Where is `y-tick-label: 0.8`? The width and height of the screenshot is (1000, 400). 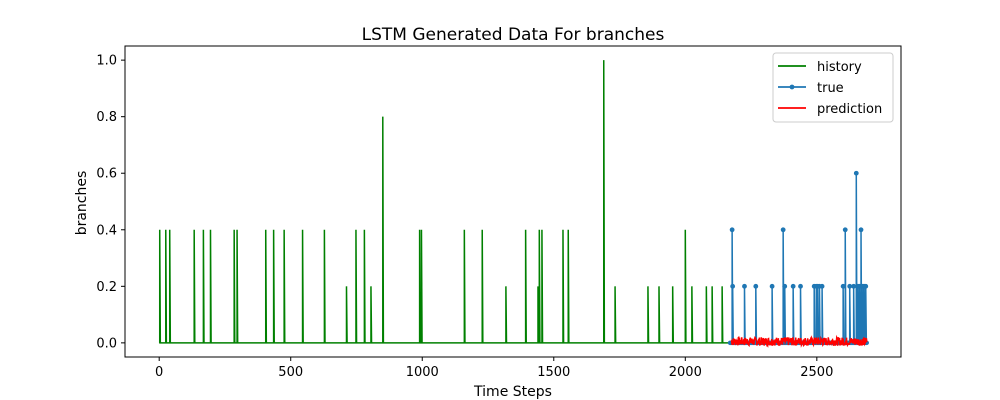 y-tick-label: 0.8 is located at coordinates (106, 117).